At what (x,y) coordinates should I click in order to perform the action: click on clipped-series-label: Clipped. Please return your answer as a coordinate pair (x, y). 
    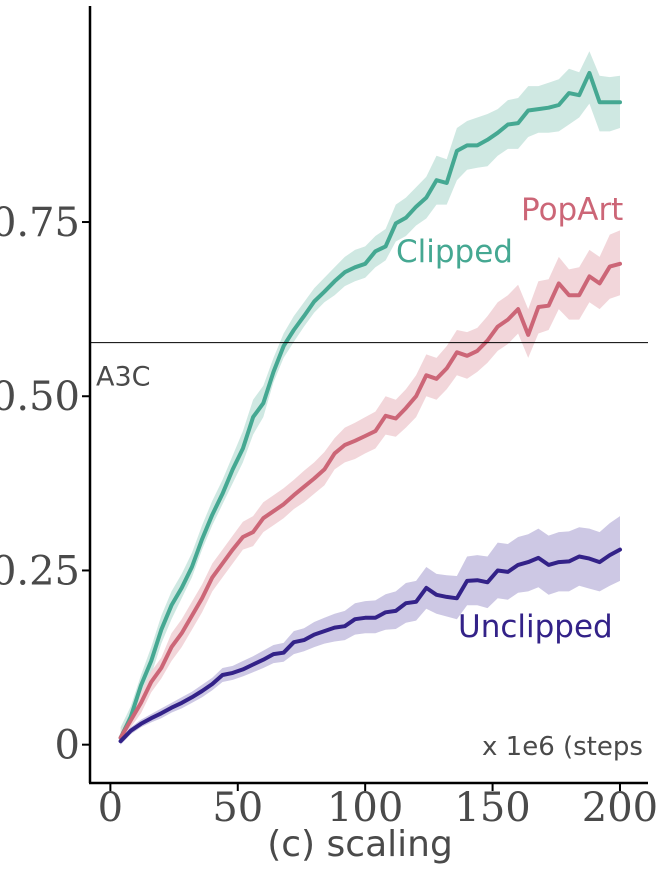
    Looking at the image, I should click on (454, 252).